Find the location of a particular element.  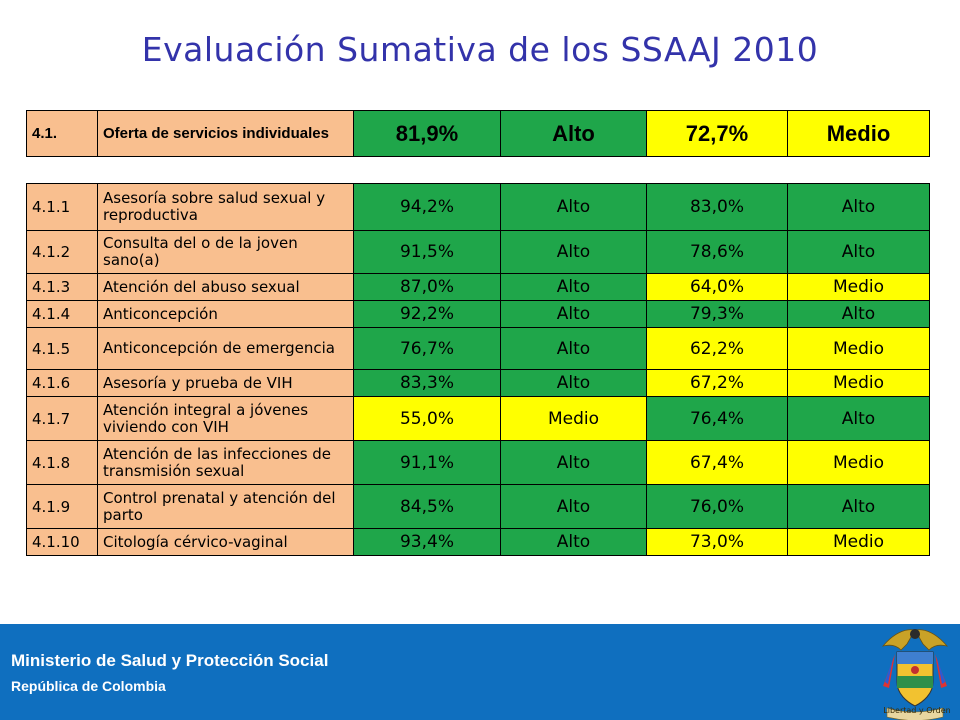

row-label: Asesoría y prueba de VIH is located at coordinates (225, 383).